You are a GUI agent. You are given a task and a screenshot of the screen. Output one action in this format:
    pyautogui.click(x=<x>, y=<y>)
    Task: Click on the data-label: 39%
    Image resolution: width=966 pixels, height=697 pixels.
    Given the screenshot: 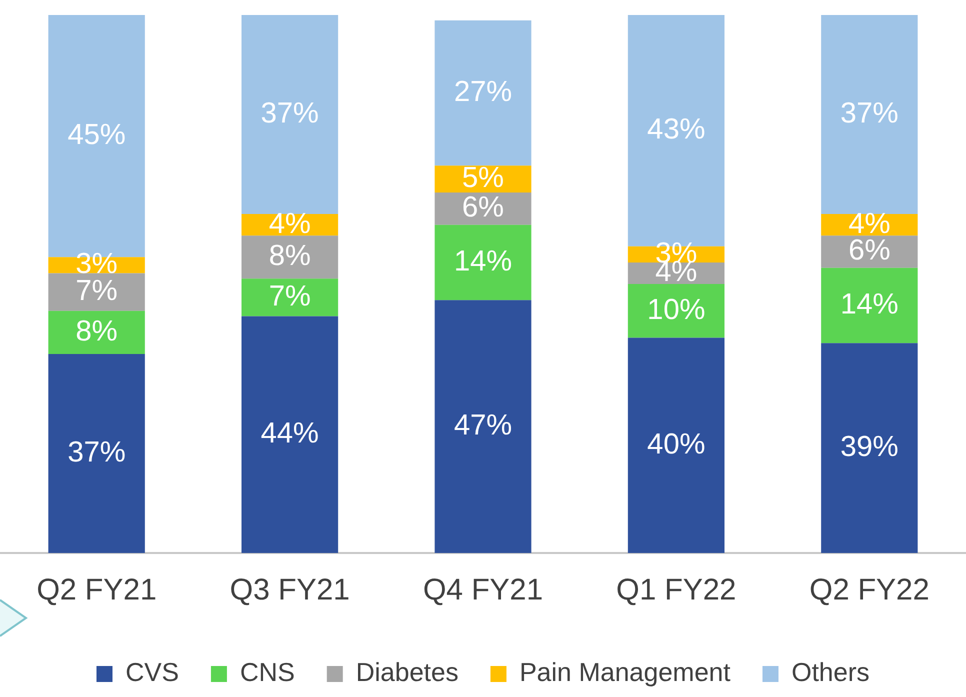 What is the action you would take?
    pyautogui.click(x=869, y=447)
    